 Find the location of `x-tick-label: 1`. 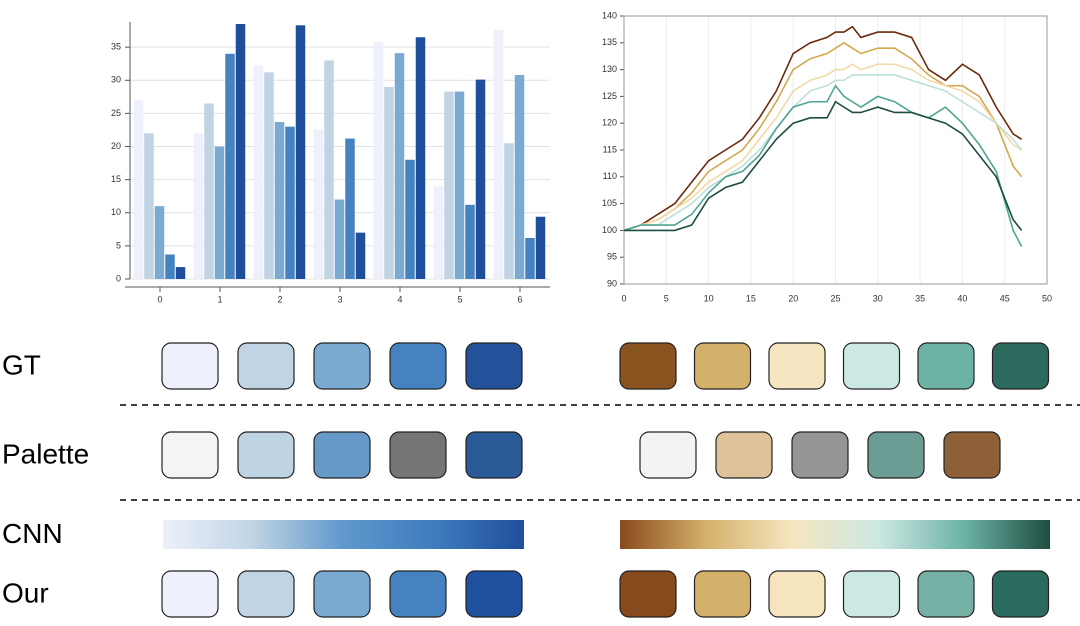

x-tick-label: 1 is located at coordinates (219, 299).